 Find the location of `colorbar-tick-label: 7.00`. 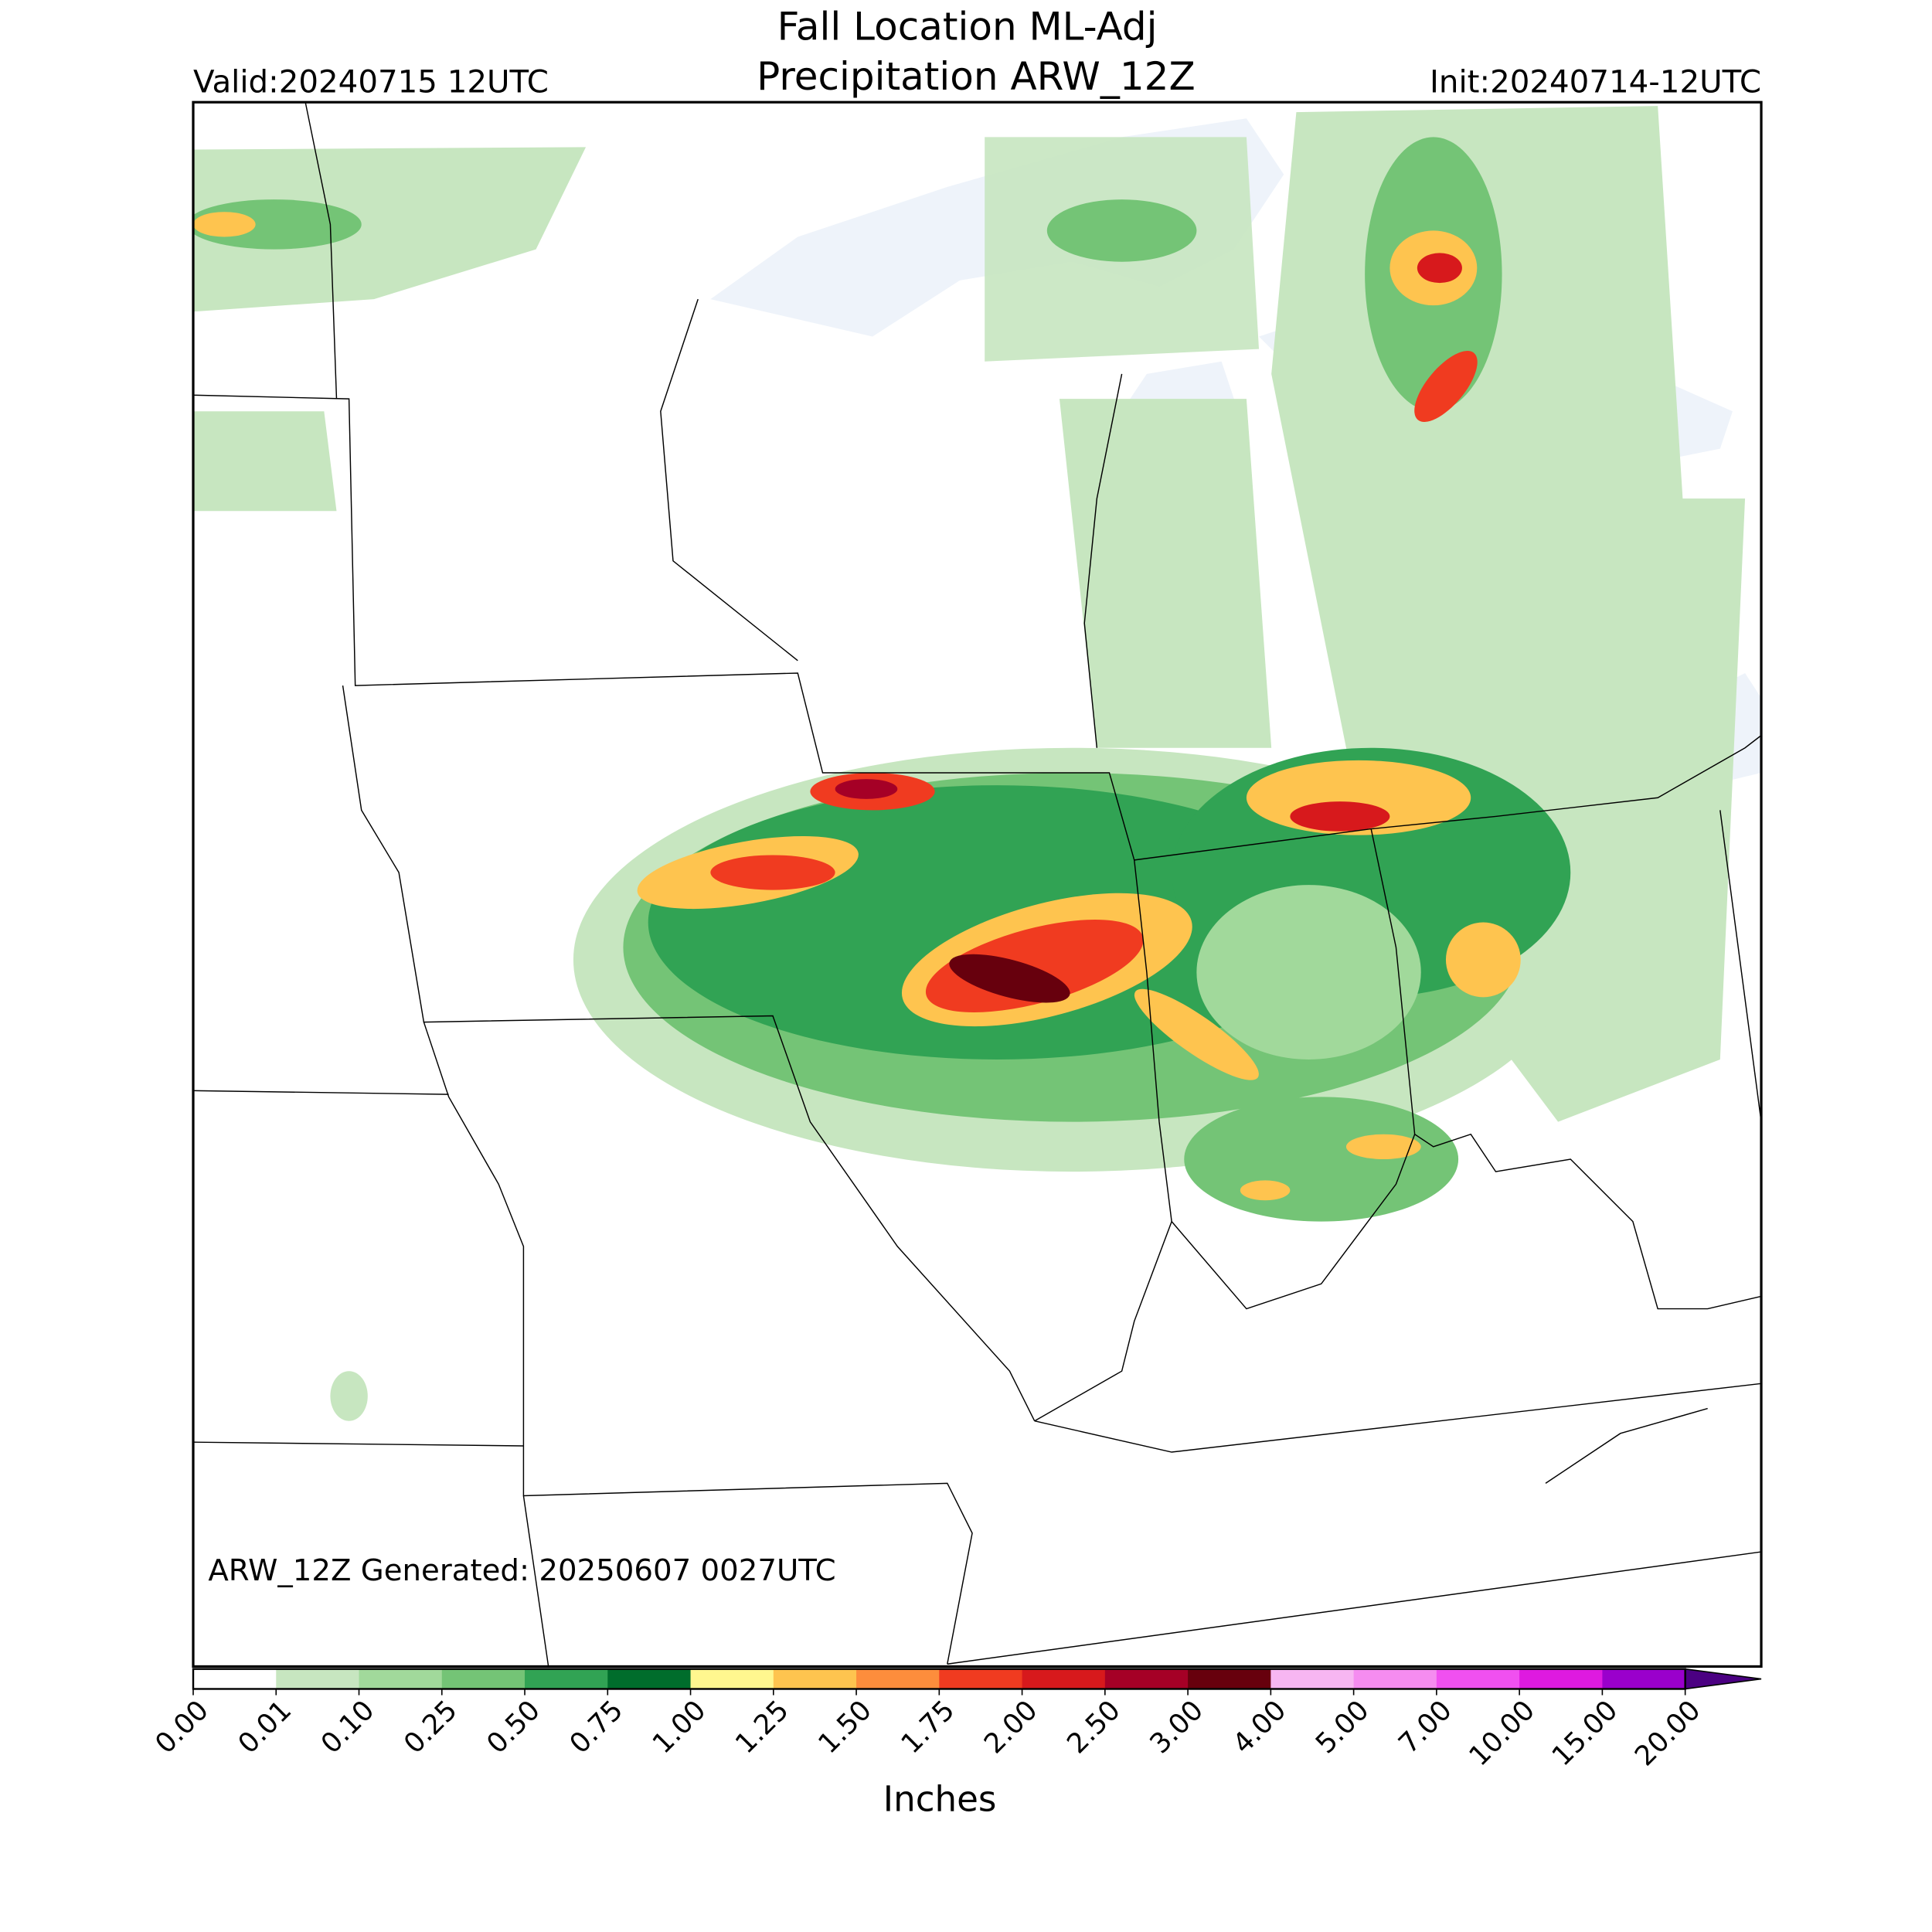

colorbar-tick-label: 7.00 is located at coordinates (1426, 1728).